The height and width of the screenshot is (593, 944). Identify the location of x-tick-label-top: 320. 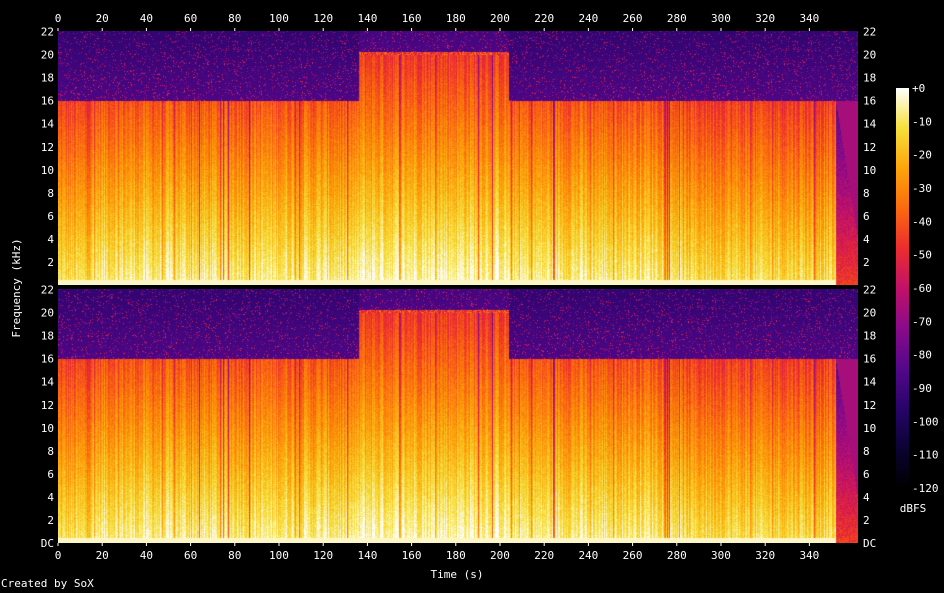
(765, 18).